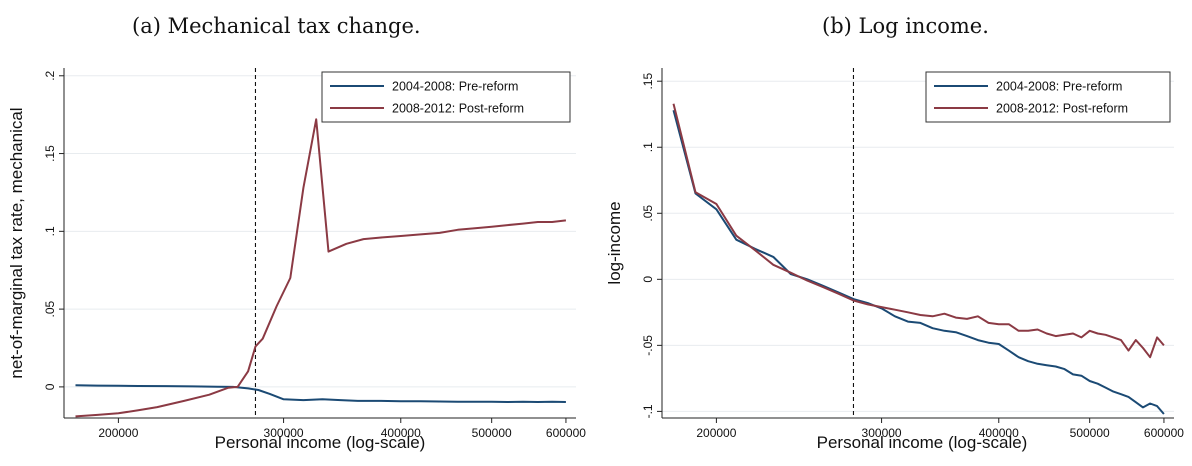 This screenshot has width=1192, height=466. I want to click on series-line-pre-reform, so click(320, 393).